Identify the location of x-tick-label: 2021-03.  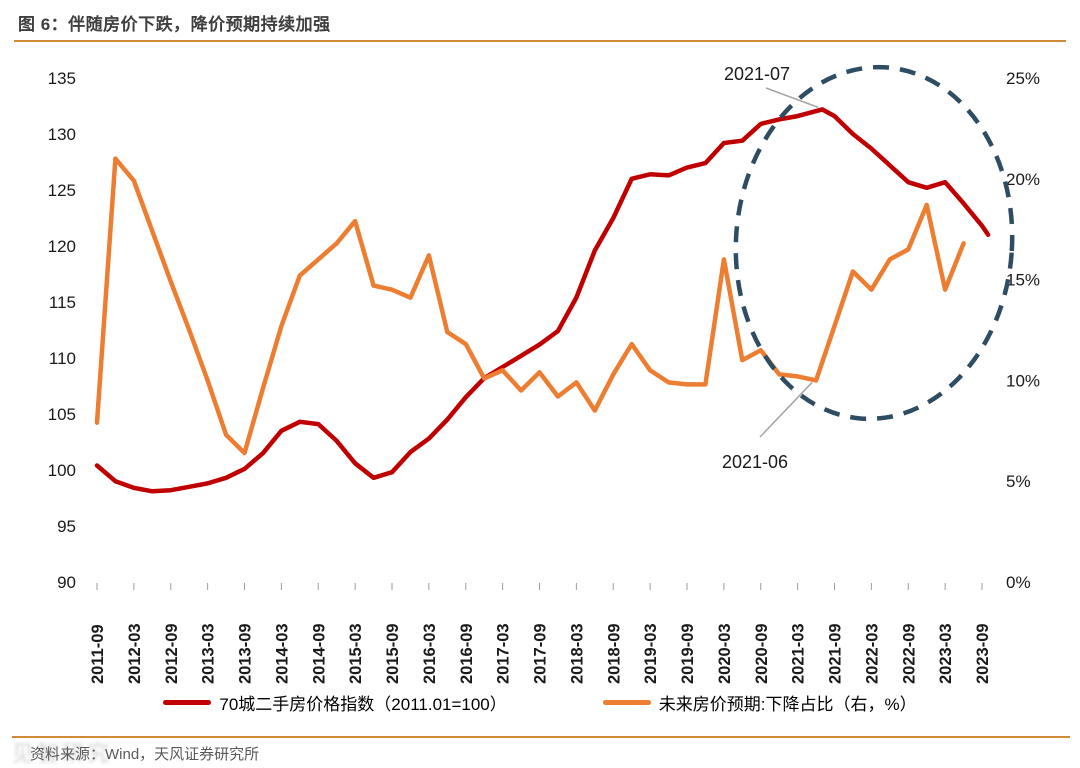
(799, 653).